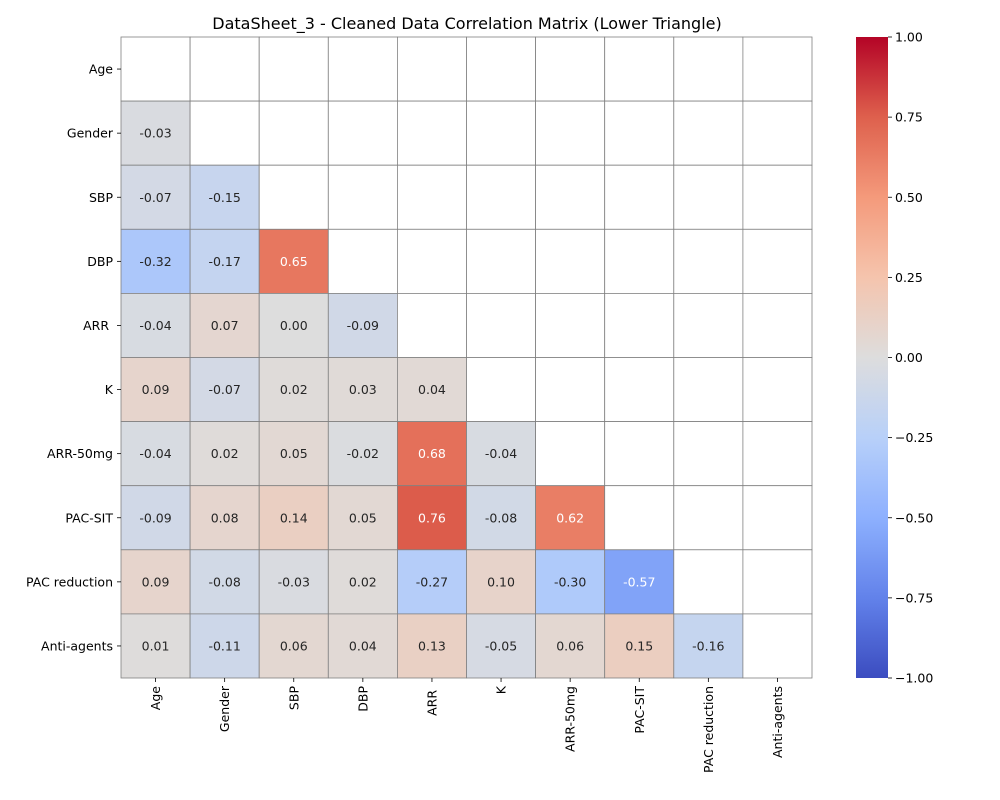 This screenshot has height=800, width=1000. Describe the element at coordinates (431, 701) in the screenshot. I see `column-tick-label: ARR` at that location.